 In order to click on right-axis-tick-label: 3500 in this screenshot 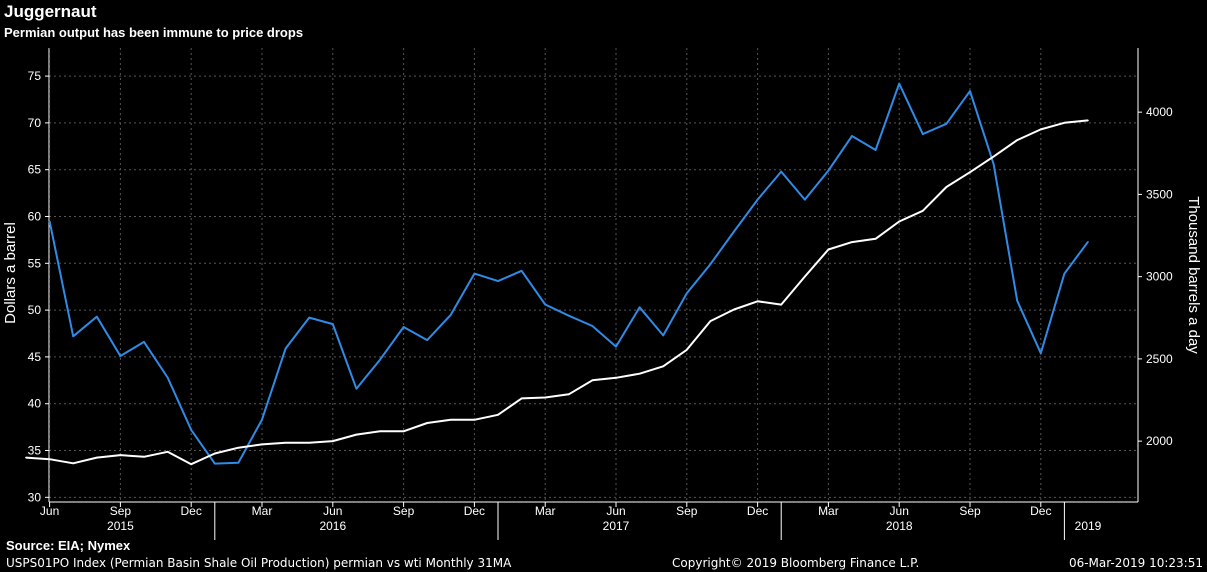, I will do `click(1159, 194)`.